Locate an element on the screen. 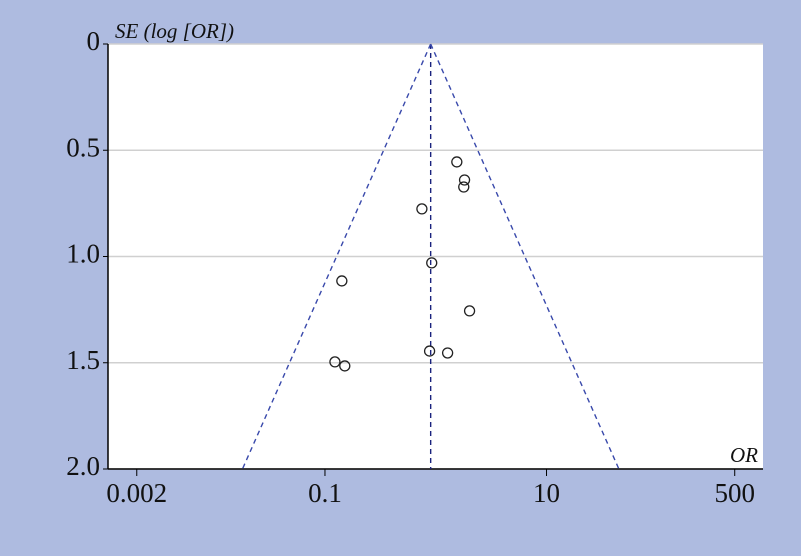  y-axis-label: SE (log [OR]) is located at coordinates (174, 31).